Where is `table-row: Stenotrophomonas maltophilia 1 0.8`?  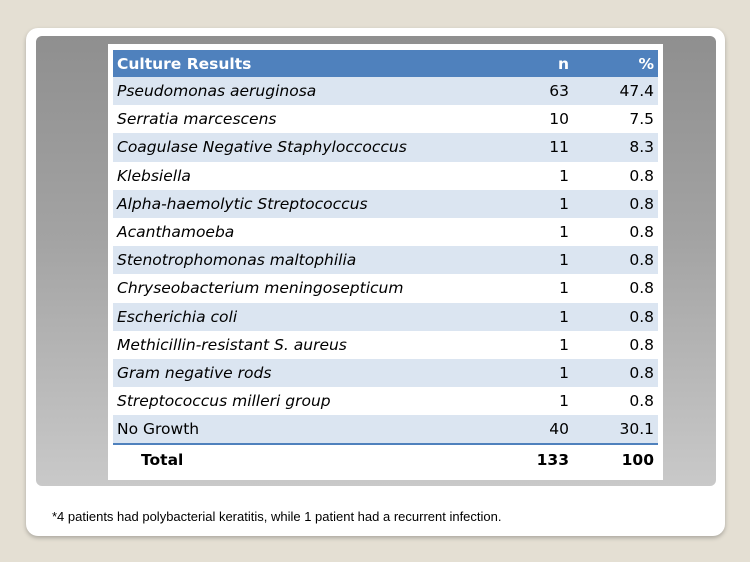
table-row: Stenotrophomonas maltophilia 1 0.8 is located at coordinates (385, 260).